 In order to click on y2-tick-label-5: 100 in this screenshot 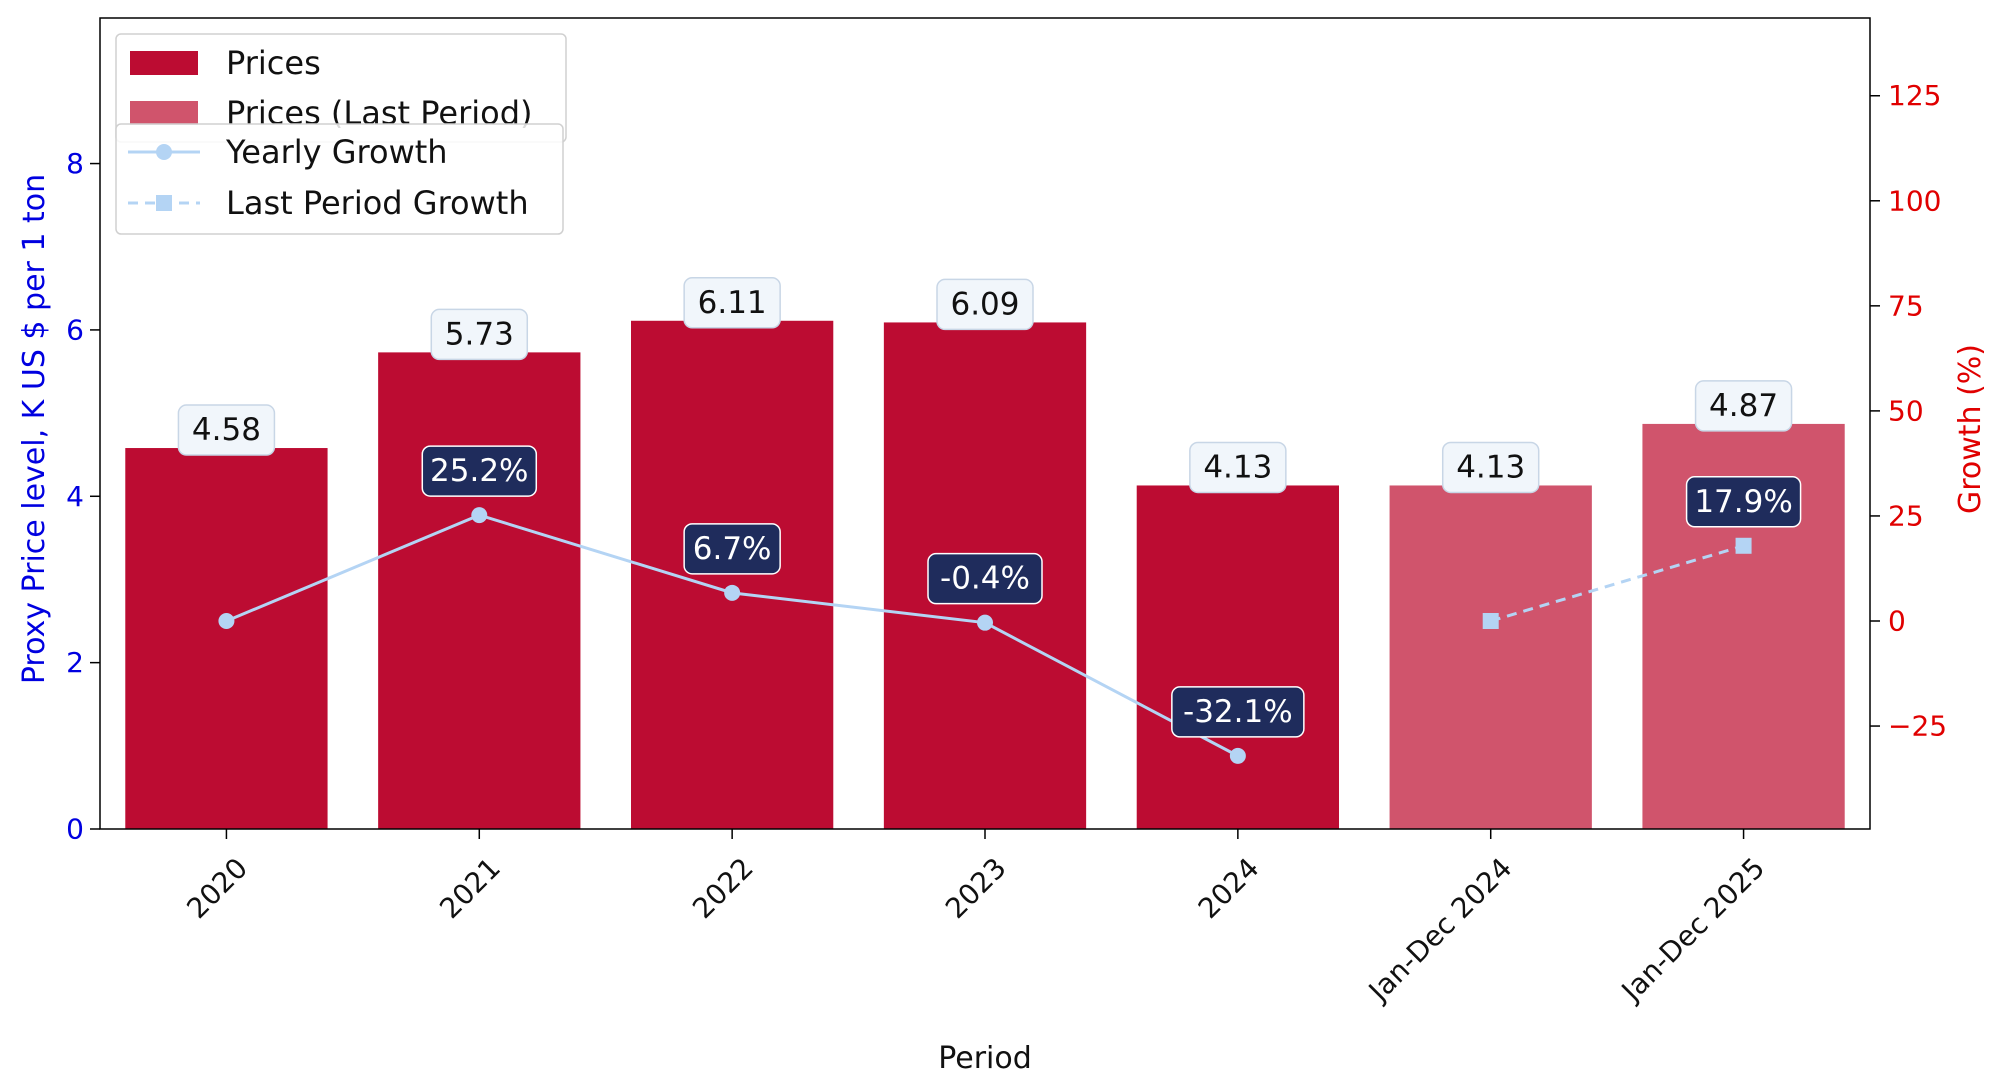, I will do `click(1914, 200)`.